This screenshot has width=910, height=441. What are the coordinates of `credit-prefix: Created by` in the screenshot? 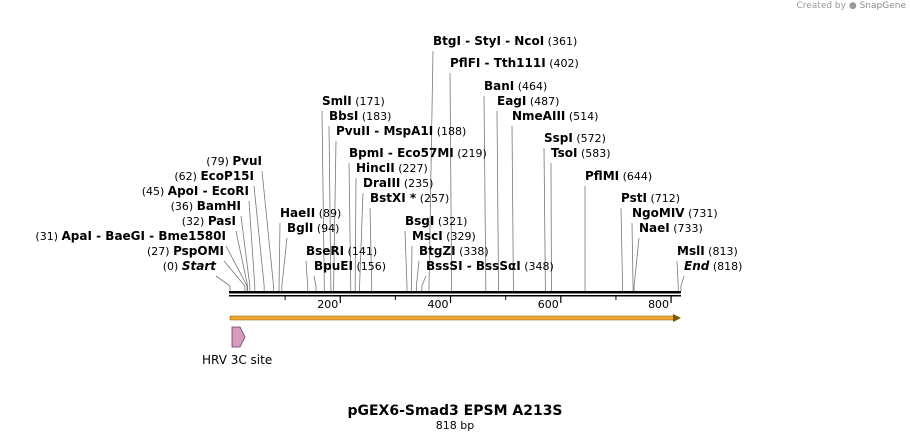 It's located at (821, 6).